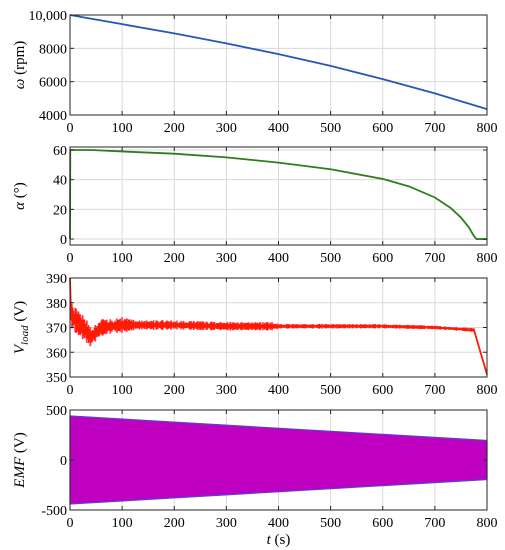 The image size is (505, 550). Describe the element at coordinates (278, 390) in the screenshot. I see `vload-x-tick-label: 400` at that location.